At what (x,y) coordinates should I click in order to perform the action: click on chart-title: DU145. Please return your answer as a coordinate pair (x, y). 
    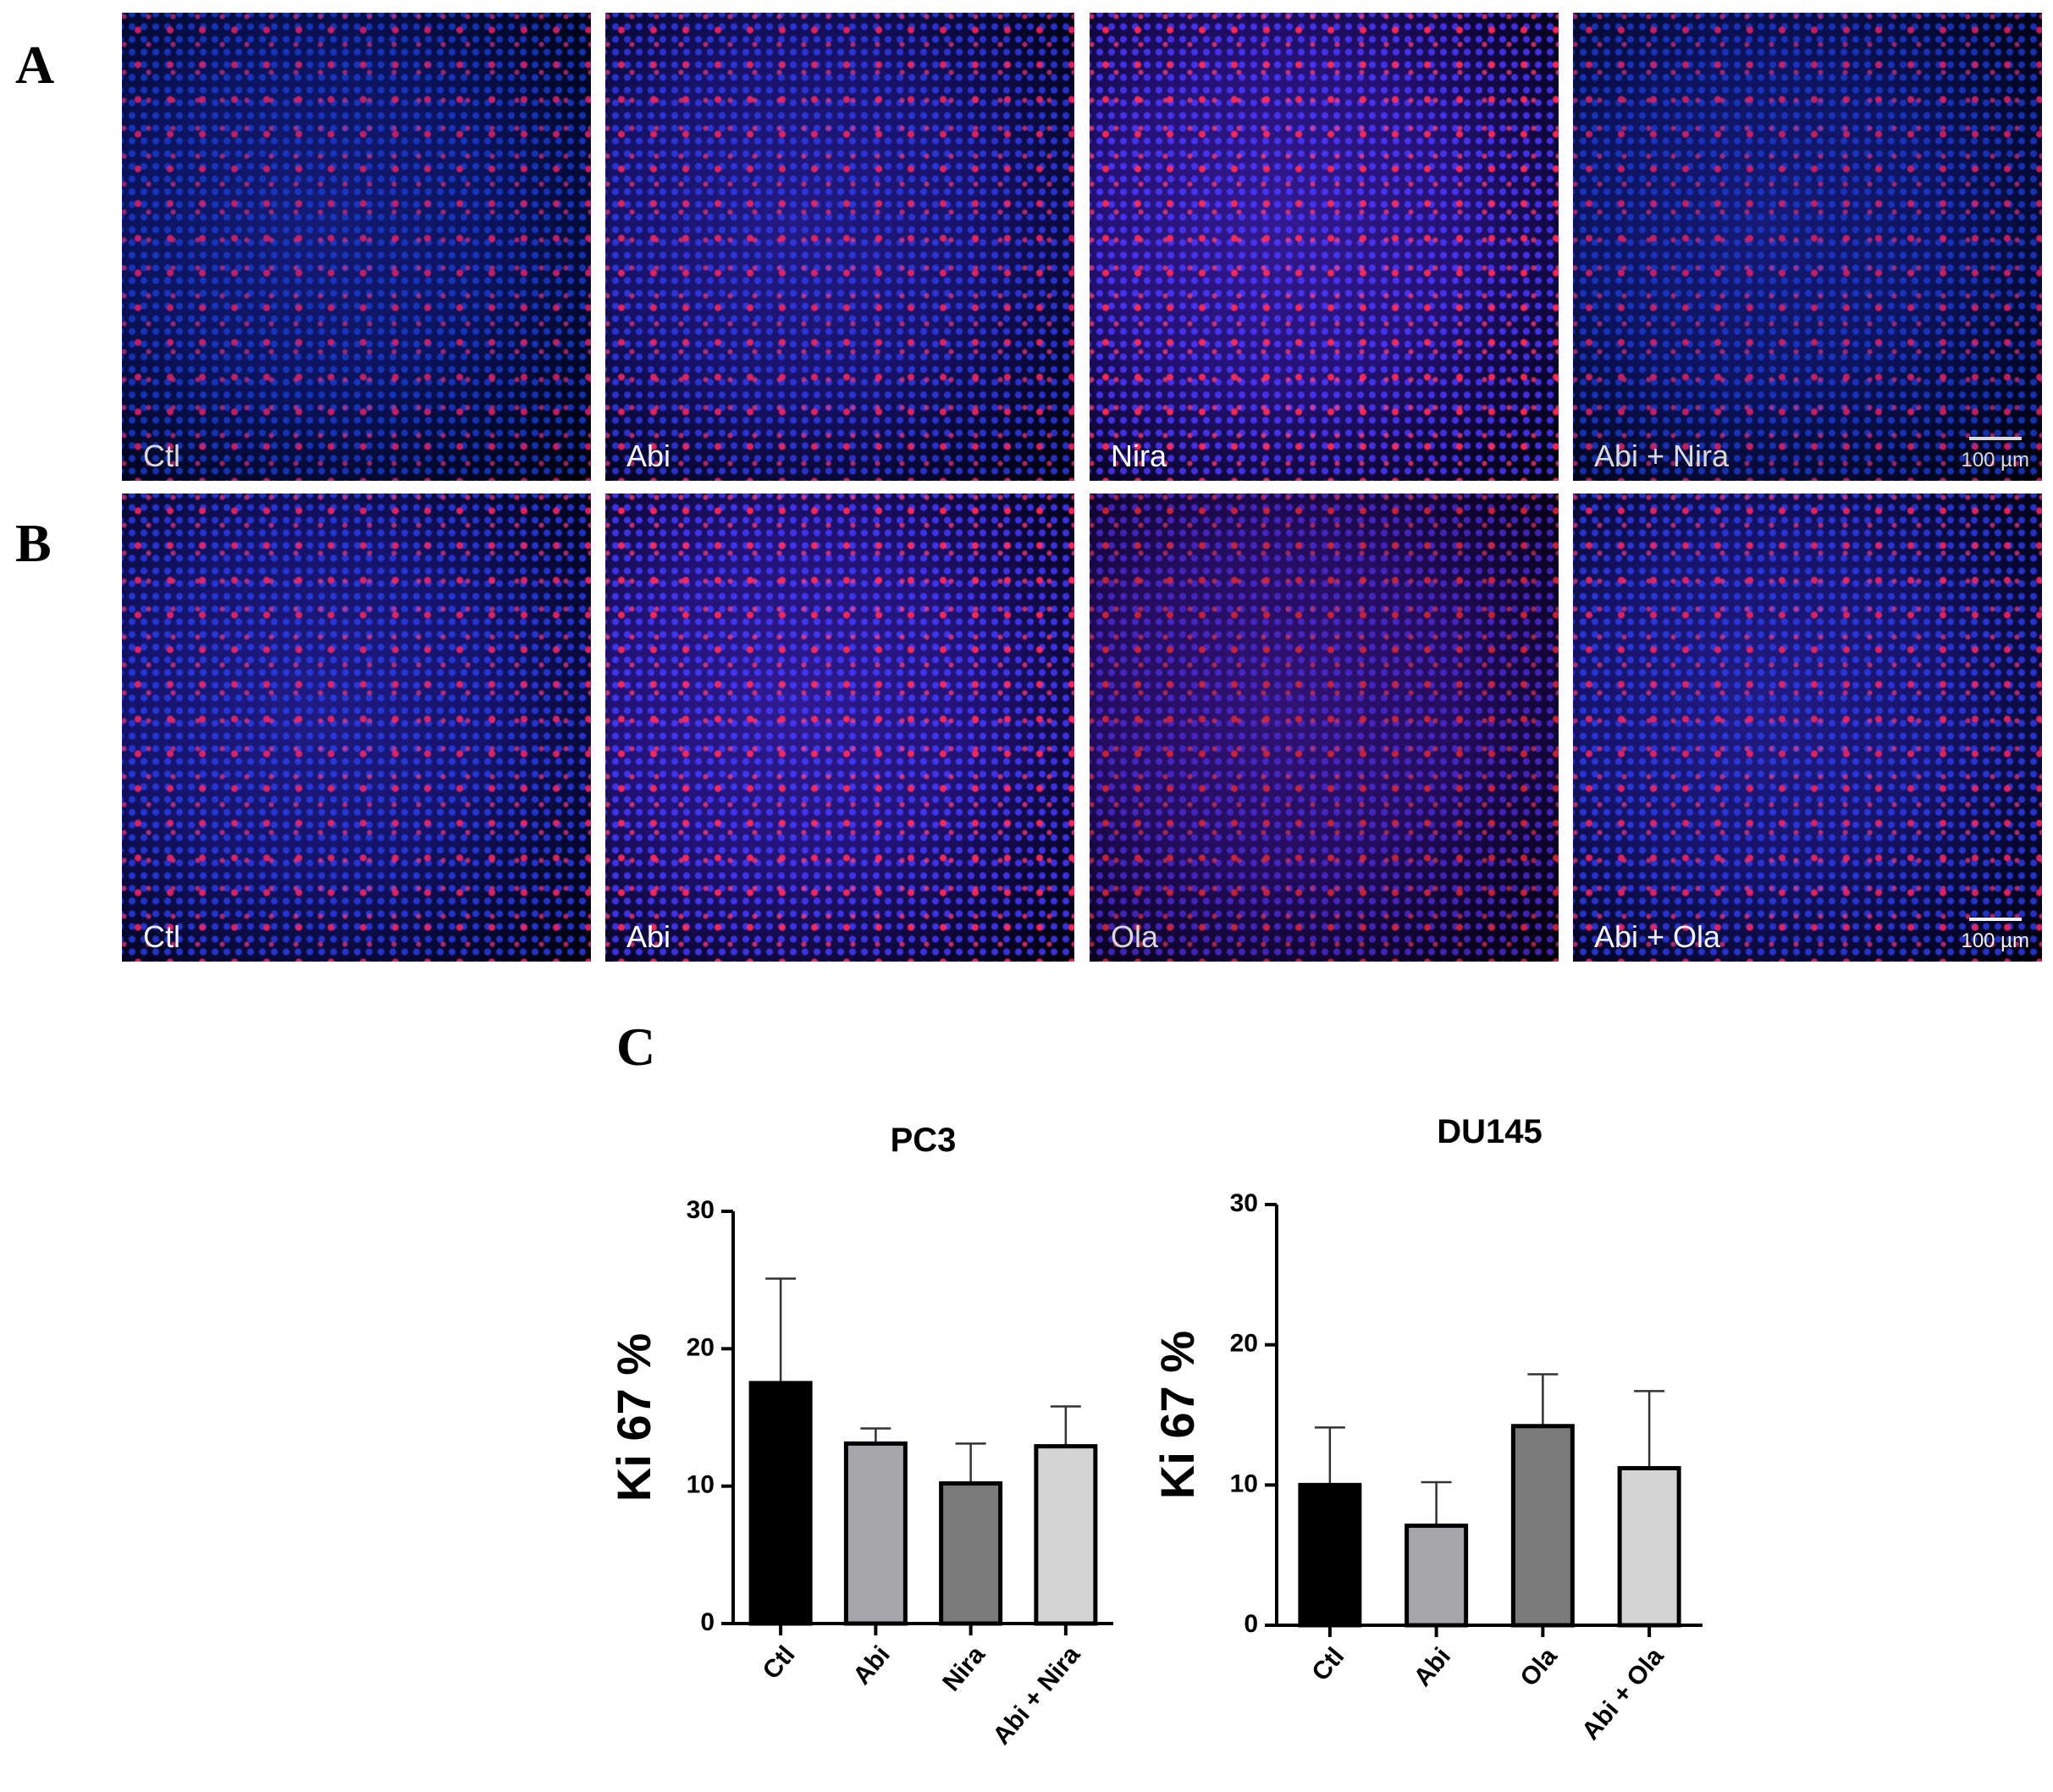
    Looking at the image, I should click on (1490, 1131).